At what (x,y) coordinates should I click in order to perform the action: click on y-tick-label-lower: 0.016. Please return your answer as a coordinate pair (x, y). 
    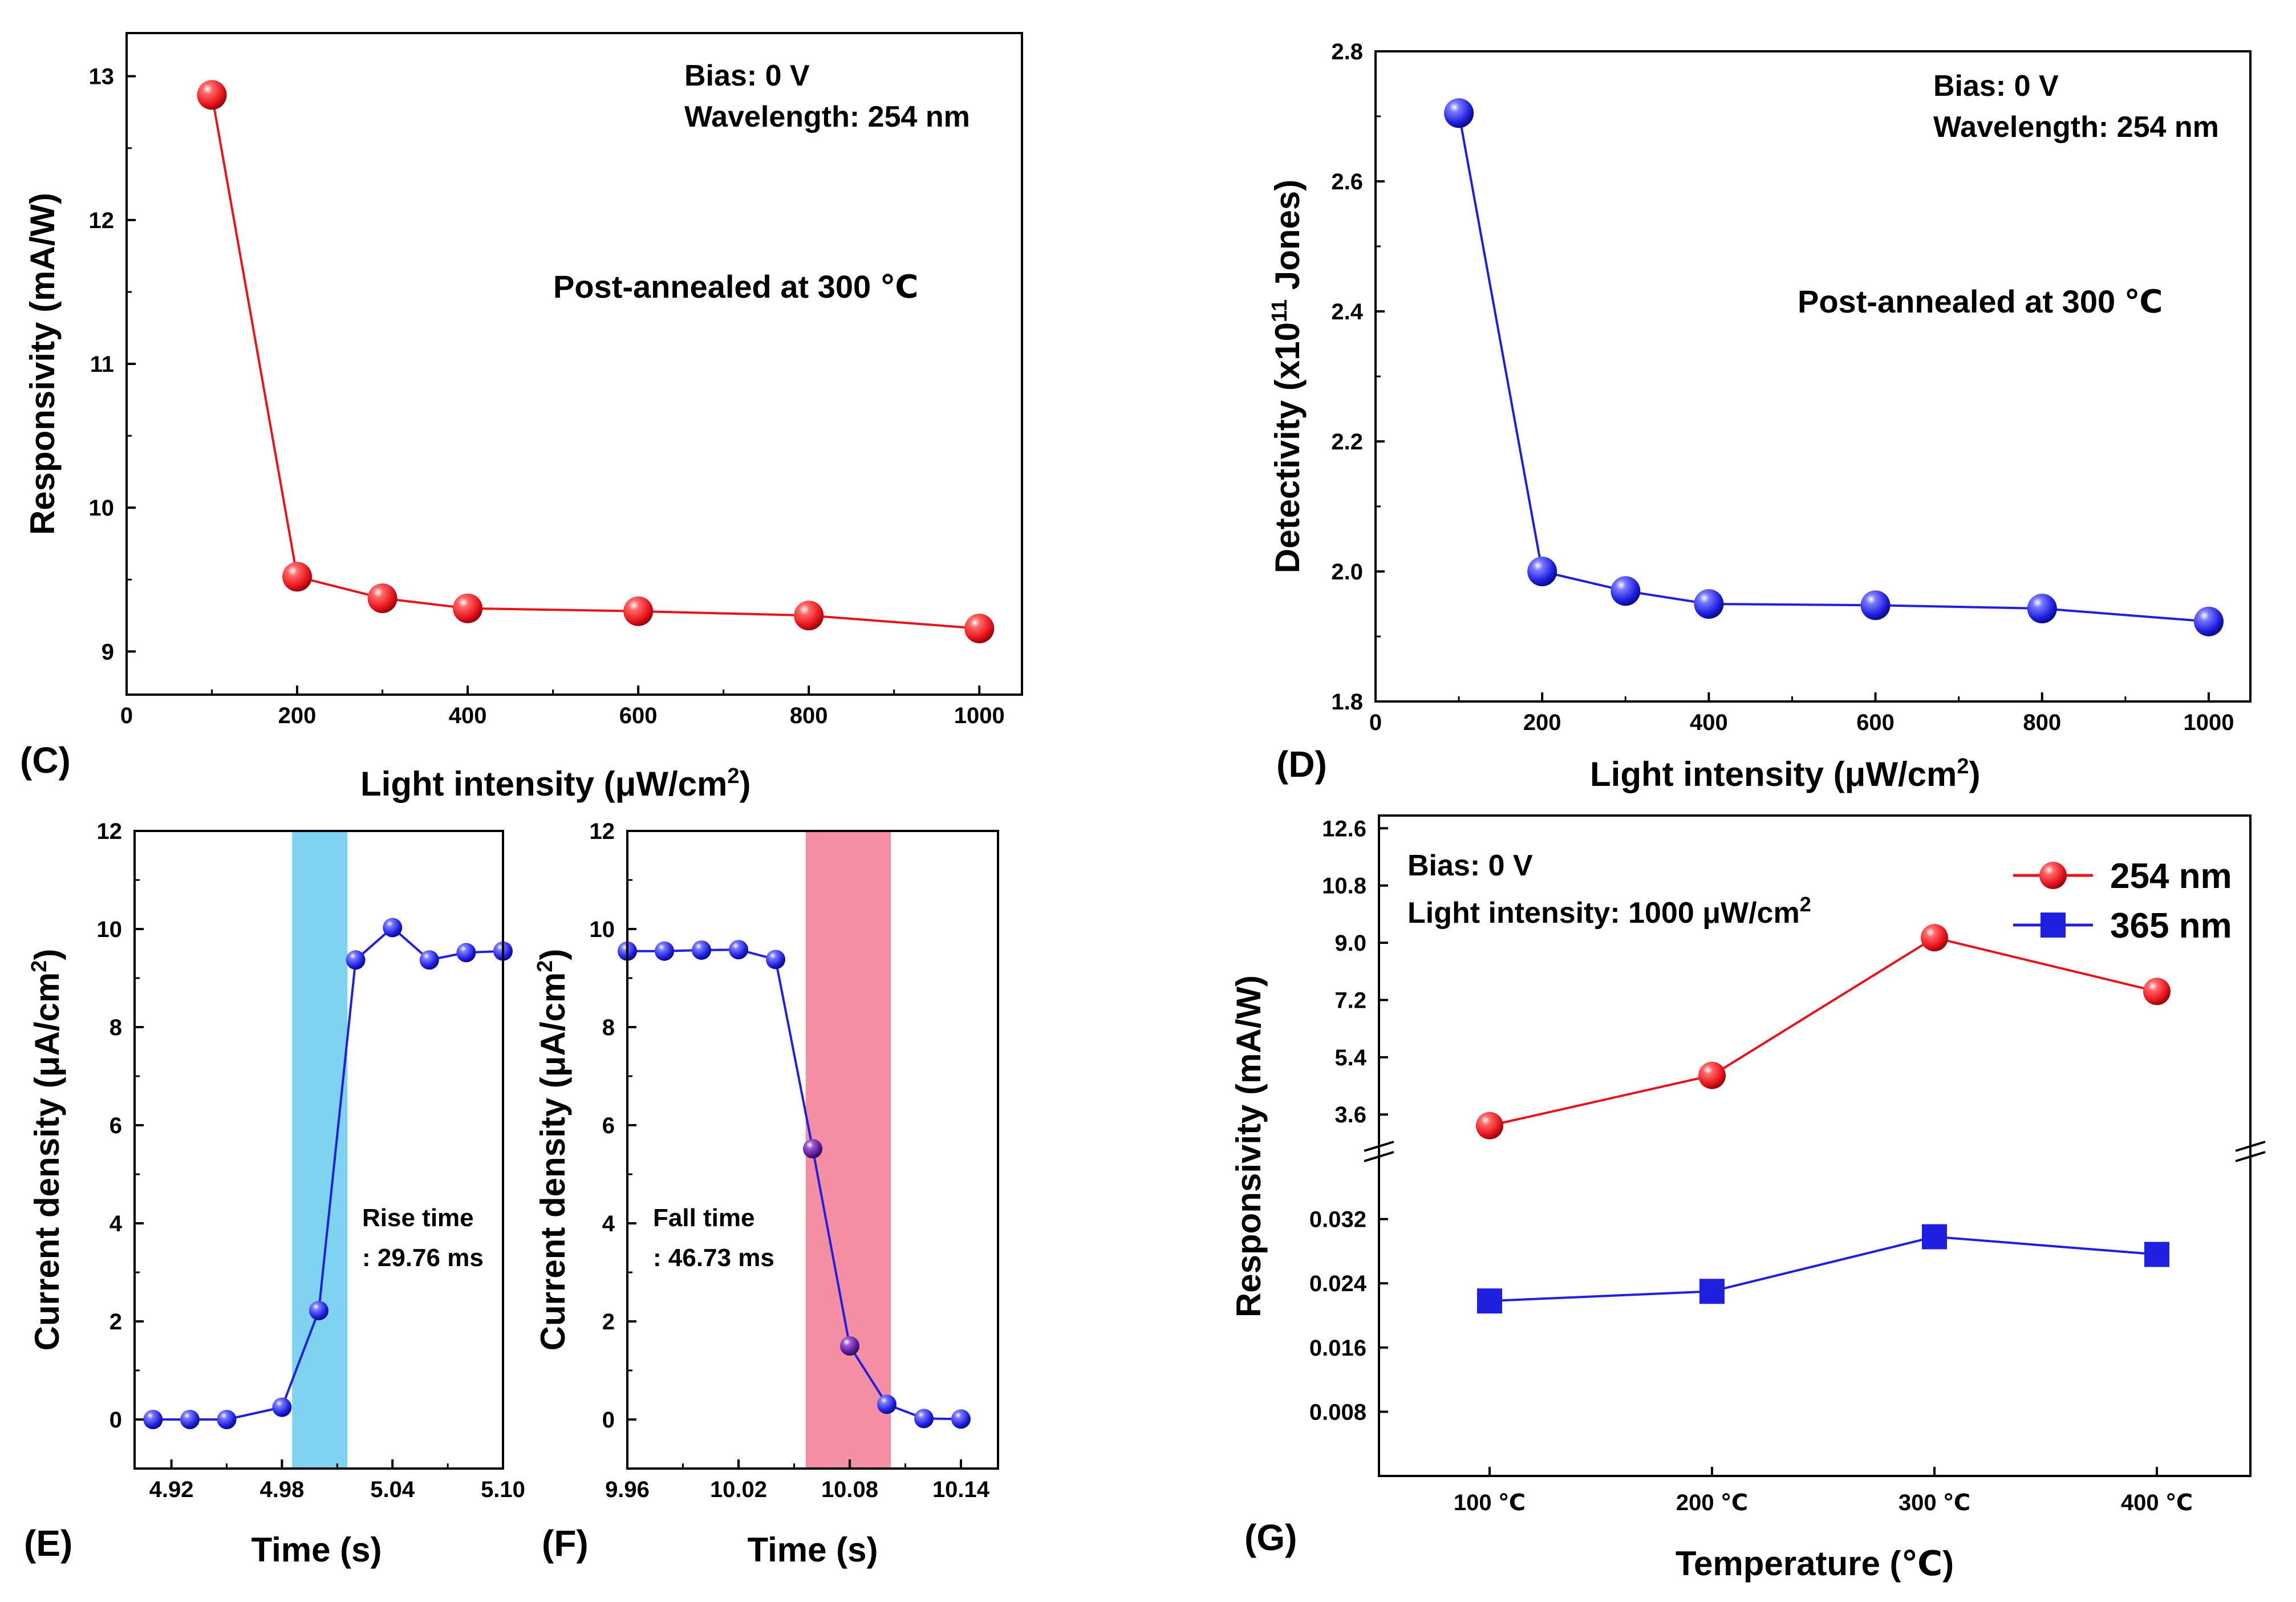
    Looking at the image, I should click on (1337, 1348).